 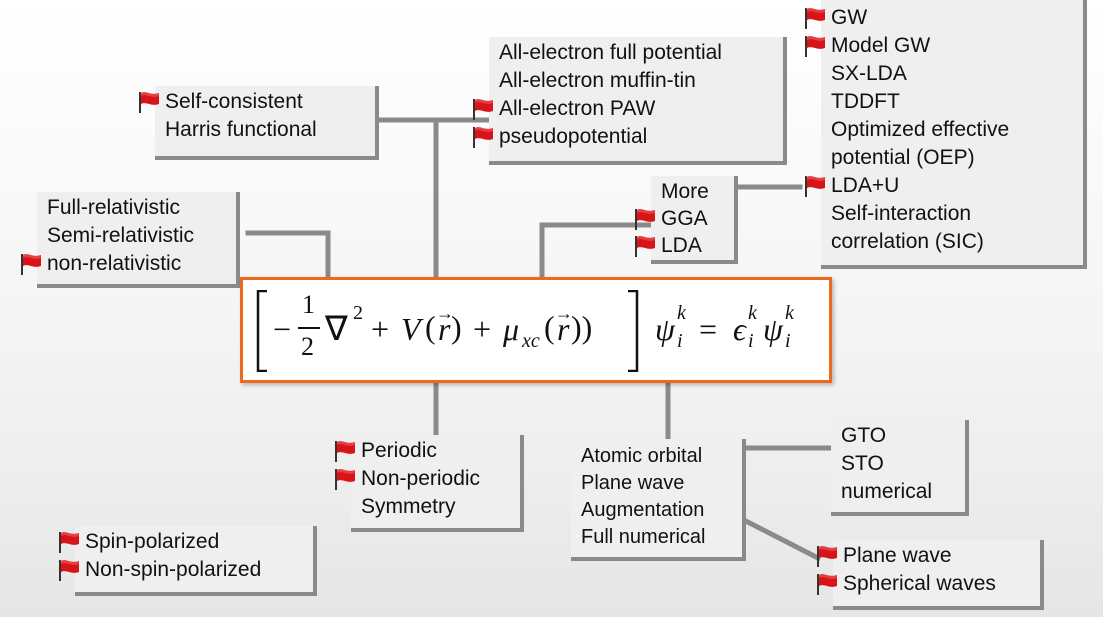 What do you see at coordinates (445, 313) in the screenshot?
I see `eq-vec-arrow-1: →` at bounding box center [445, 313].